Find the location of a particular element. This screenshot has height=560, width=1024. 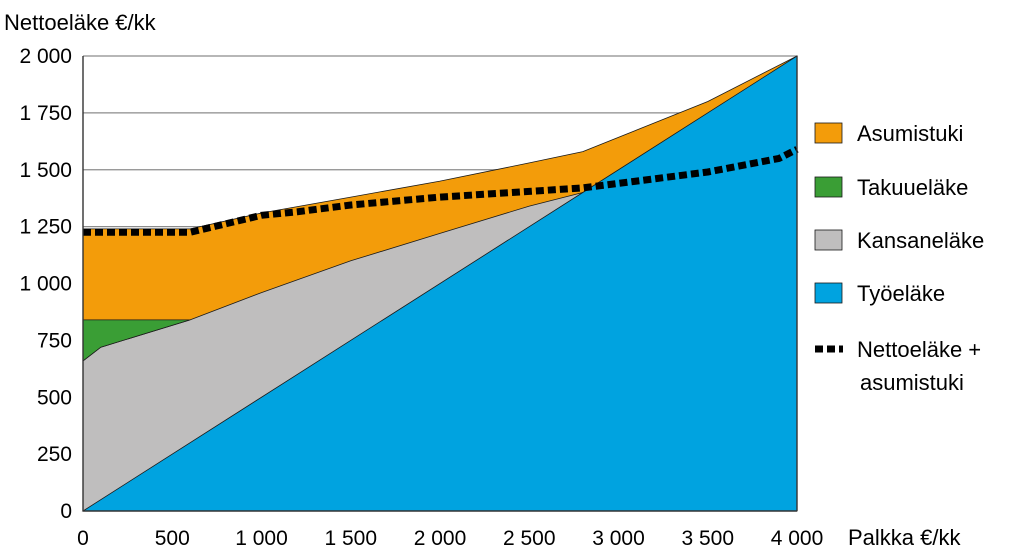

y-tick-label: 1 500 is located at coordinates (45, 170).